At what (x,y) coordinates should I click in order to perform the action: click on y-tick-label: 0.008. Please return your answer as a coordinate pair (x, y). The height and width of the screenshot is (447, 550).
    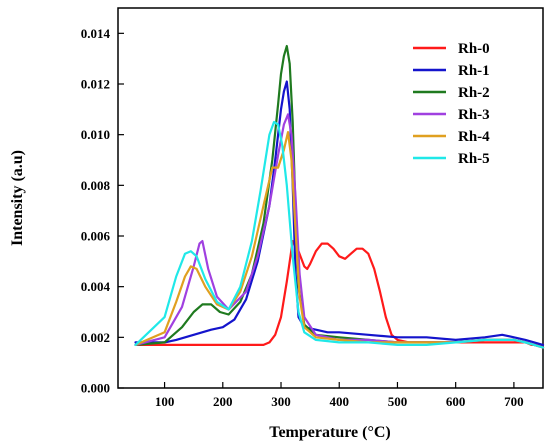
    Looking at the image, I should click on (96, 185).